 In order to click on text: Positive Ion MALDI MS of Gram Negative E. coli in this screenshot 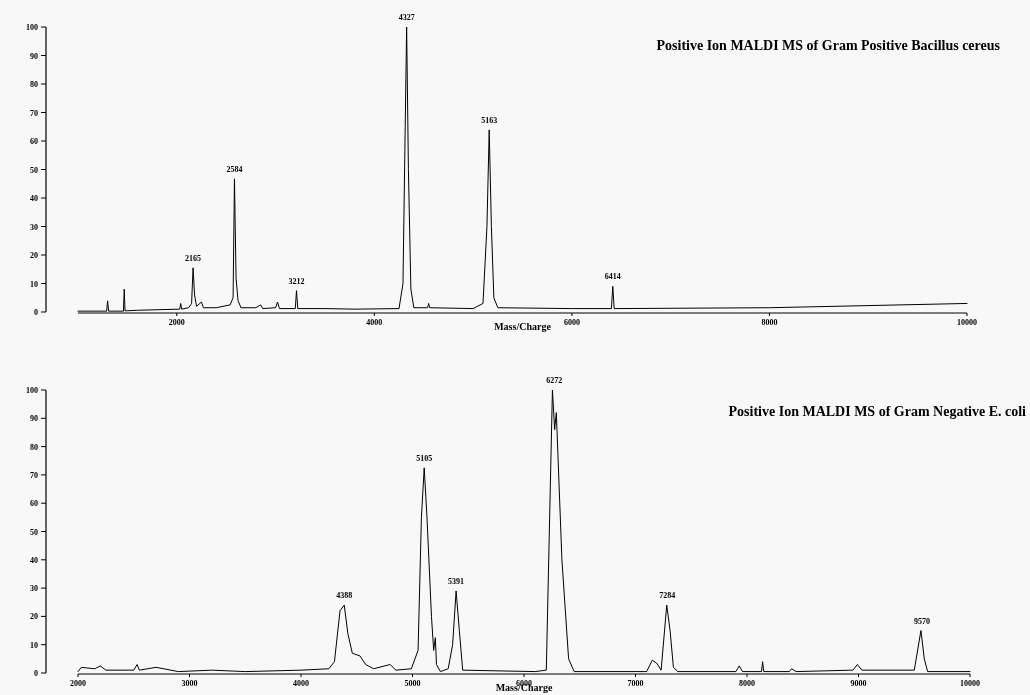, I will do `click(877, 411)`.